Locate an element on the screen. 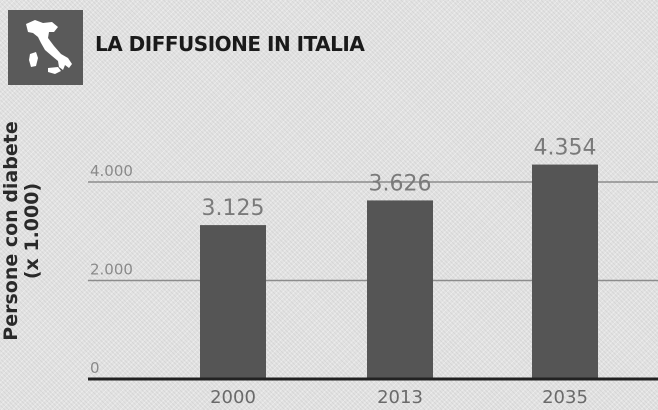  bar-2013 is located at coordinates (400, 289).